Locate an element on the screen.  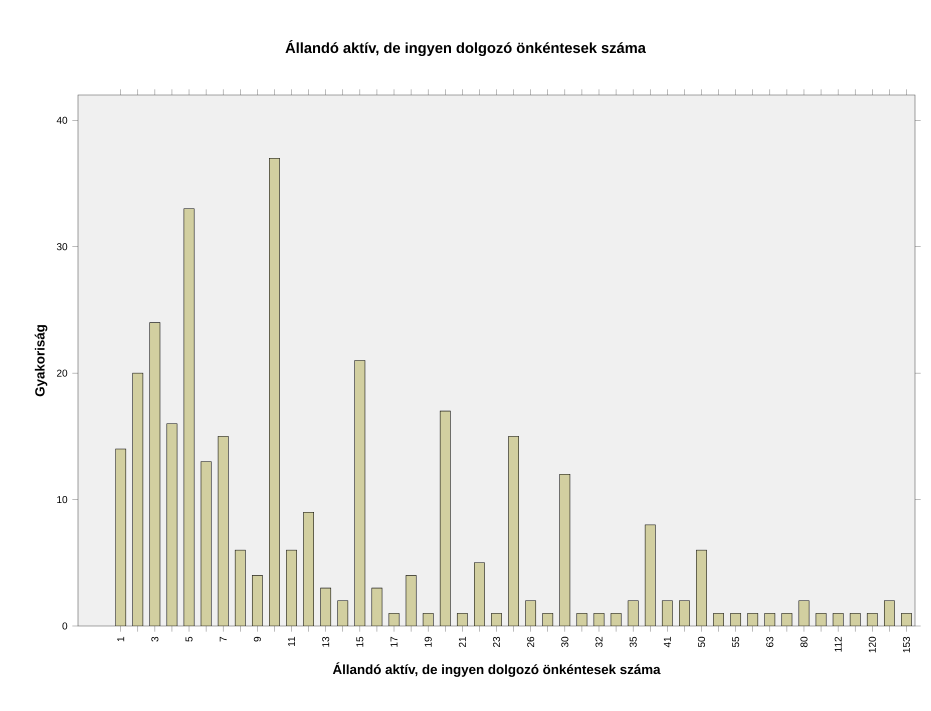
x-tick-label: 23 is located at coordinates (496, 642).